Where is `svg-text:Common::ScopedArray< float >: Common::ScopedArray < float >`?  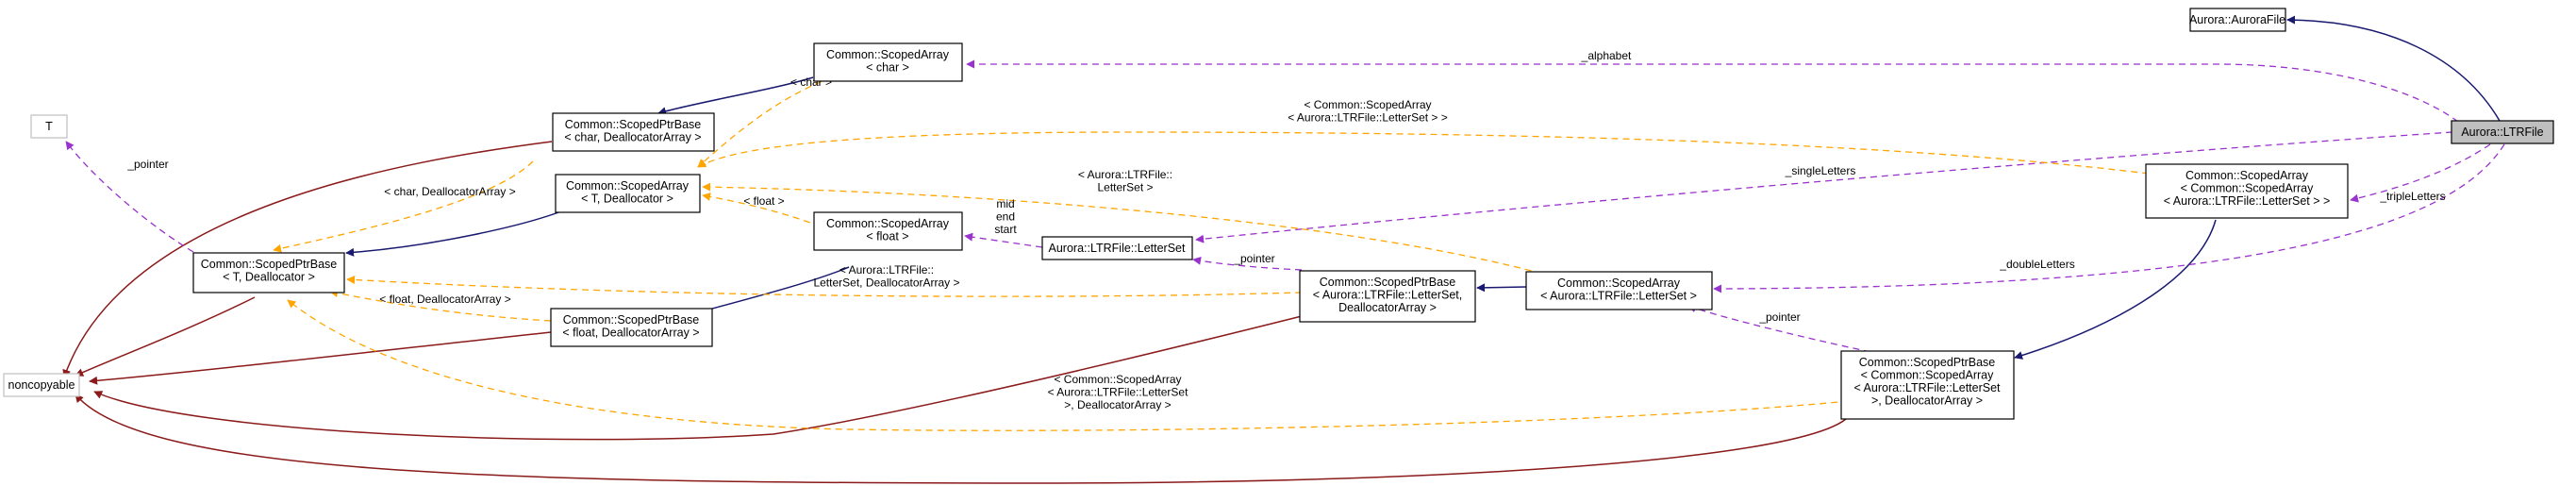
svg-text:Common::ScopedArray< float >: Common::ScopedArray < float > is located at coordinates (888, 230).